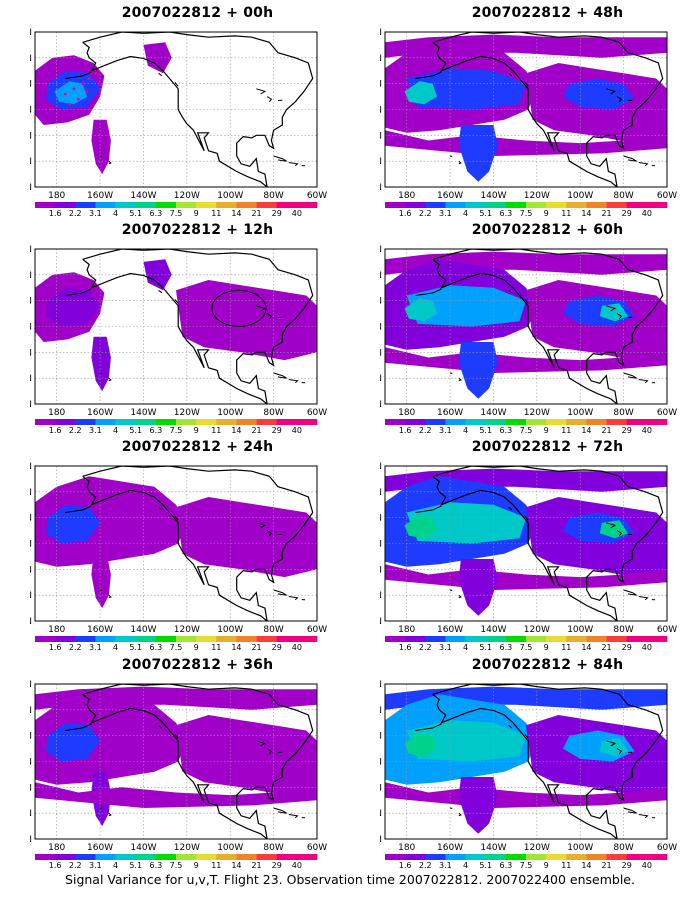 The image size is (700, 900). What do you see at coordinates (623, 413) in the screenshot?
I see `lon-tick-label: 80W` at bounding box center [623, 413].